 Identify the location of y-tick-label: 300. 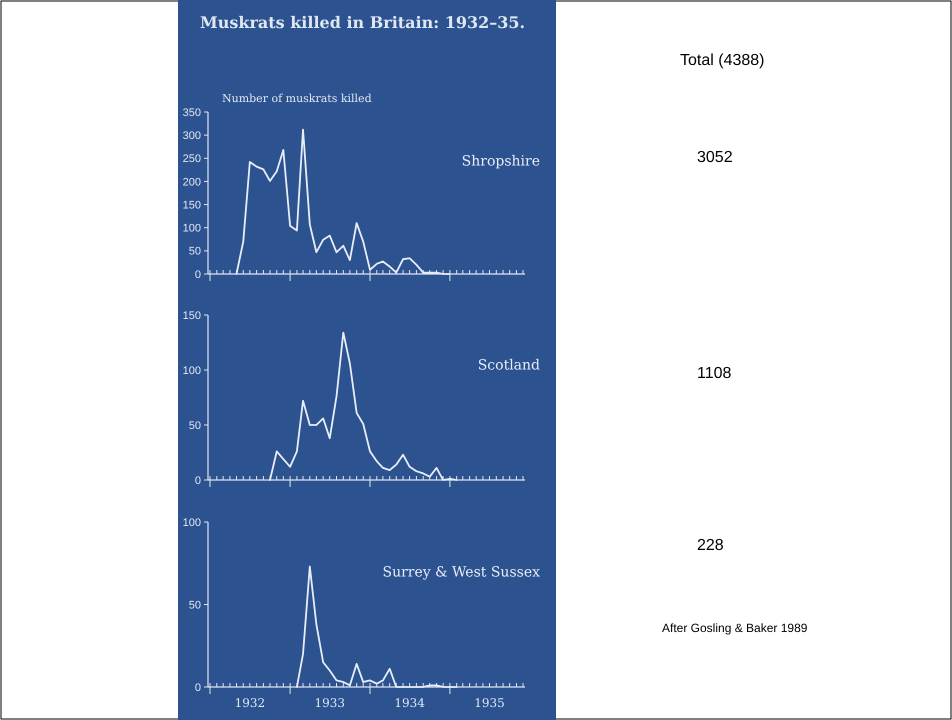
(191, 136).